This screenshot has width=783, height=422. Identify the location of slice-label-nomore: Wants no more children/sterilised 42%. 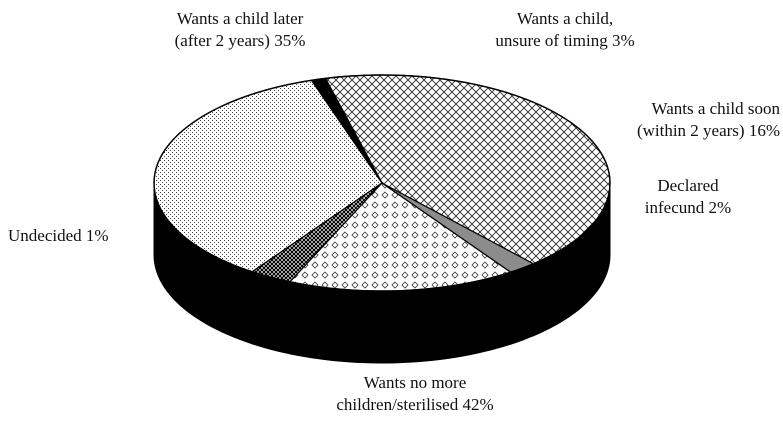
(415, 394).